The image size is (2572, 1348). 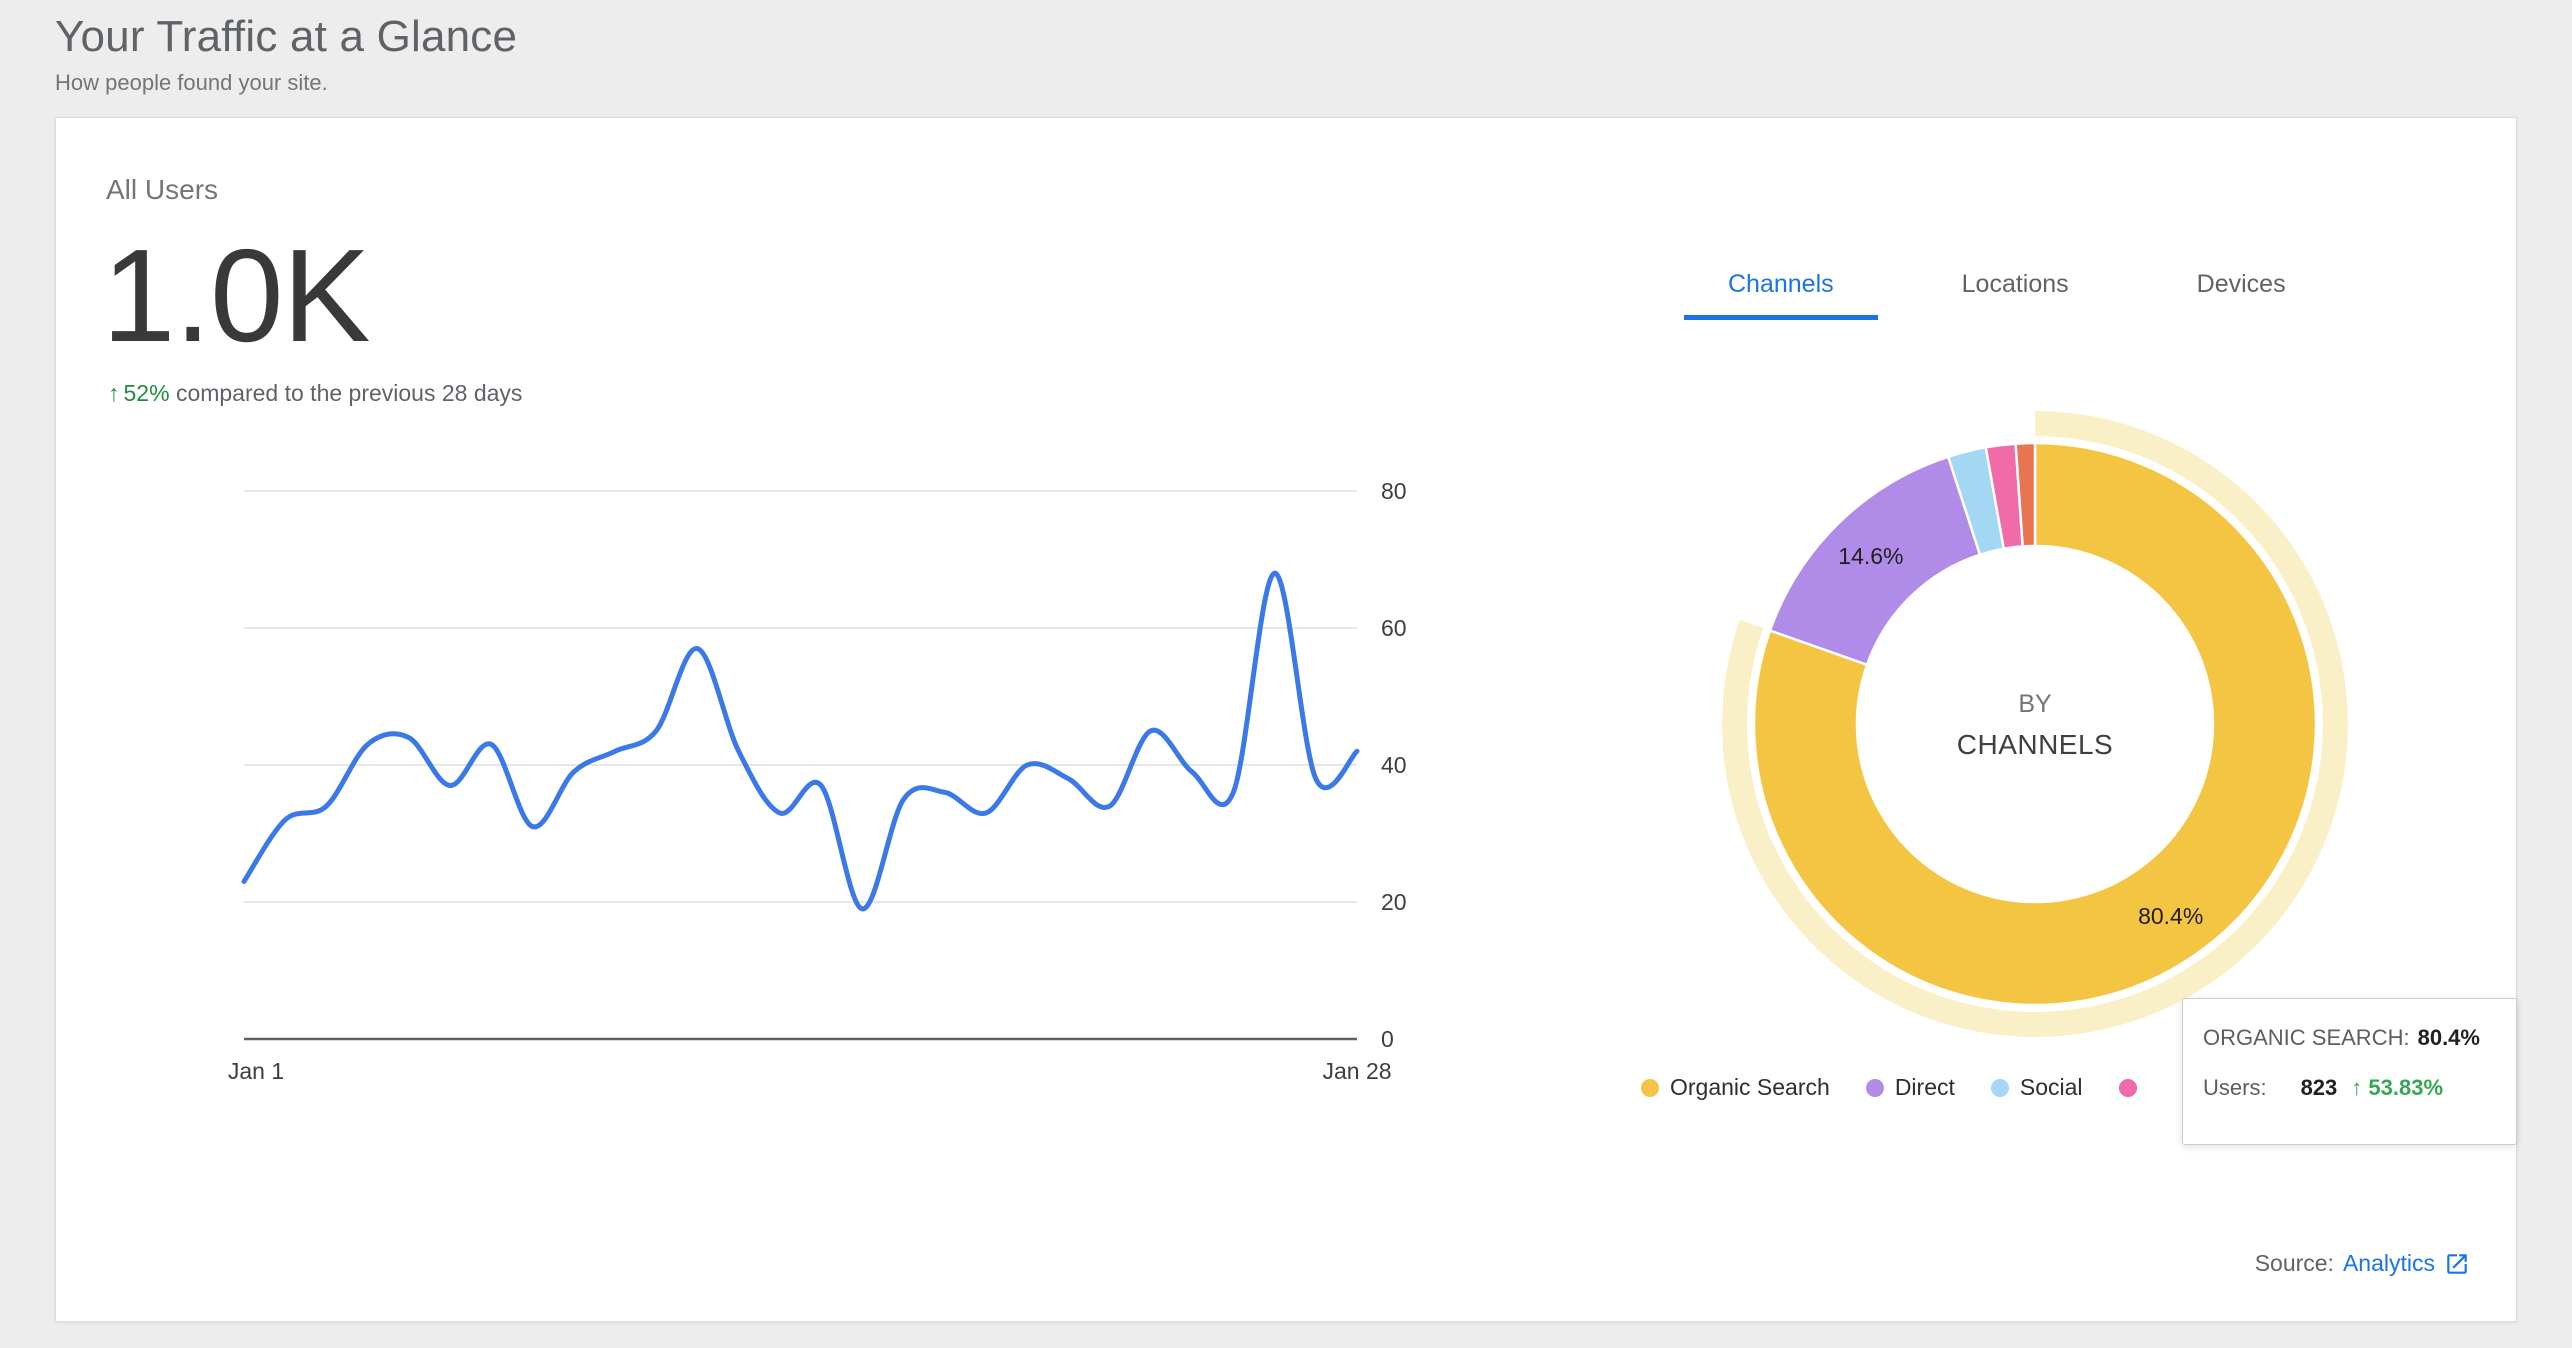 I want to click on legend-label: Direct, so click(x=1924, y=1087).